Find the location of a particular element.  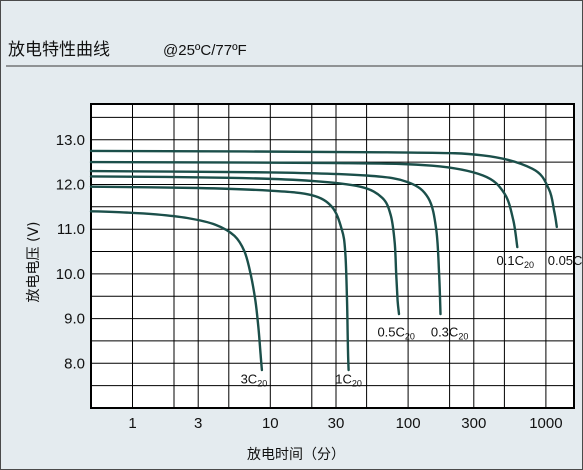

x-tick-label: 1 is located at coordinates (132, 423).